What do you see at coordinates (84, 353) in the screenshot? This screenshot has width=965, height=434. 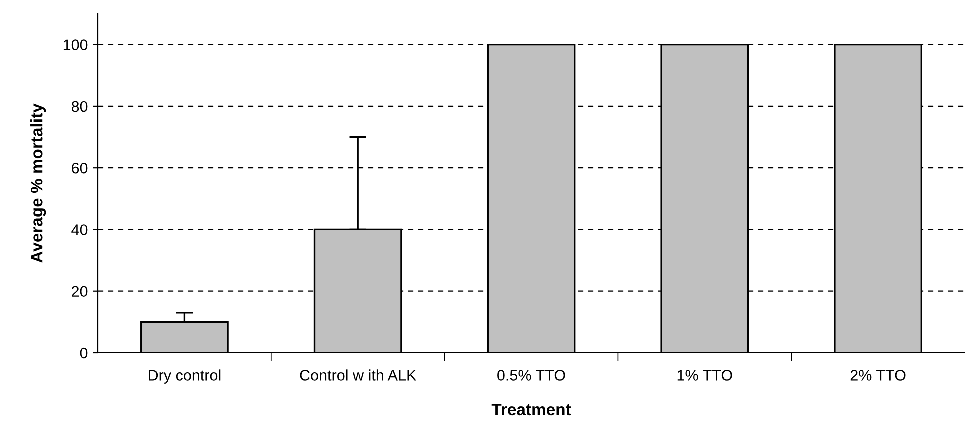 I see `y-tick-label: 0` at bounding box center [84, 353].